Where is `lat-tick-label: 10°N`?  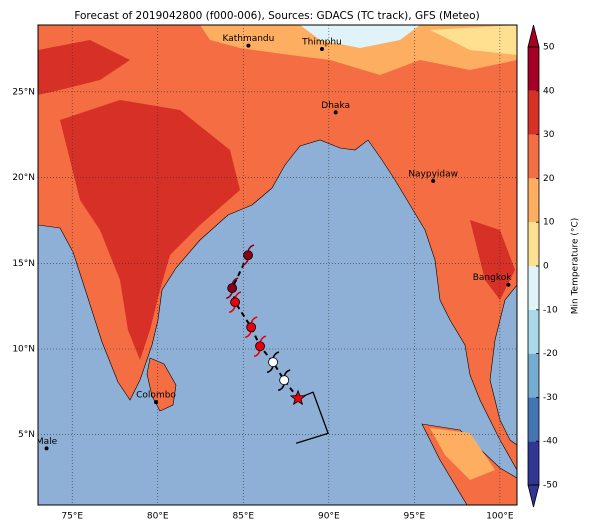
lat-tick-label: 10°N is located at coordinates (23, 350).